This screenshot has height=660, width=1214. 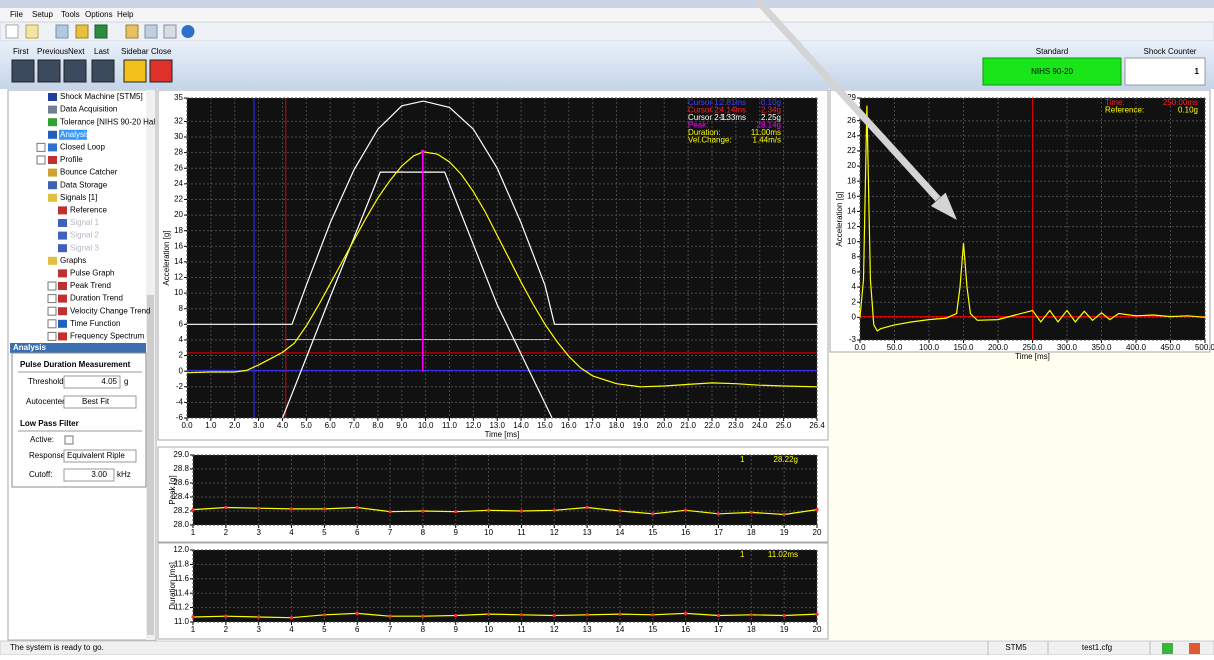 What do you see at coordinates (107, 336) in the screenshot?
I see `tree-item: Frequency Spectrum` at bounding box center [107, 336].